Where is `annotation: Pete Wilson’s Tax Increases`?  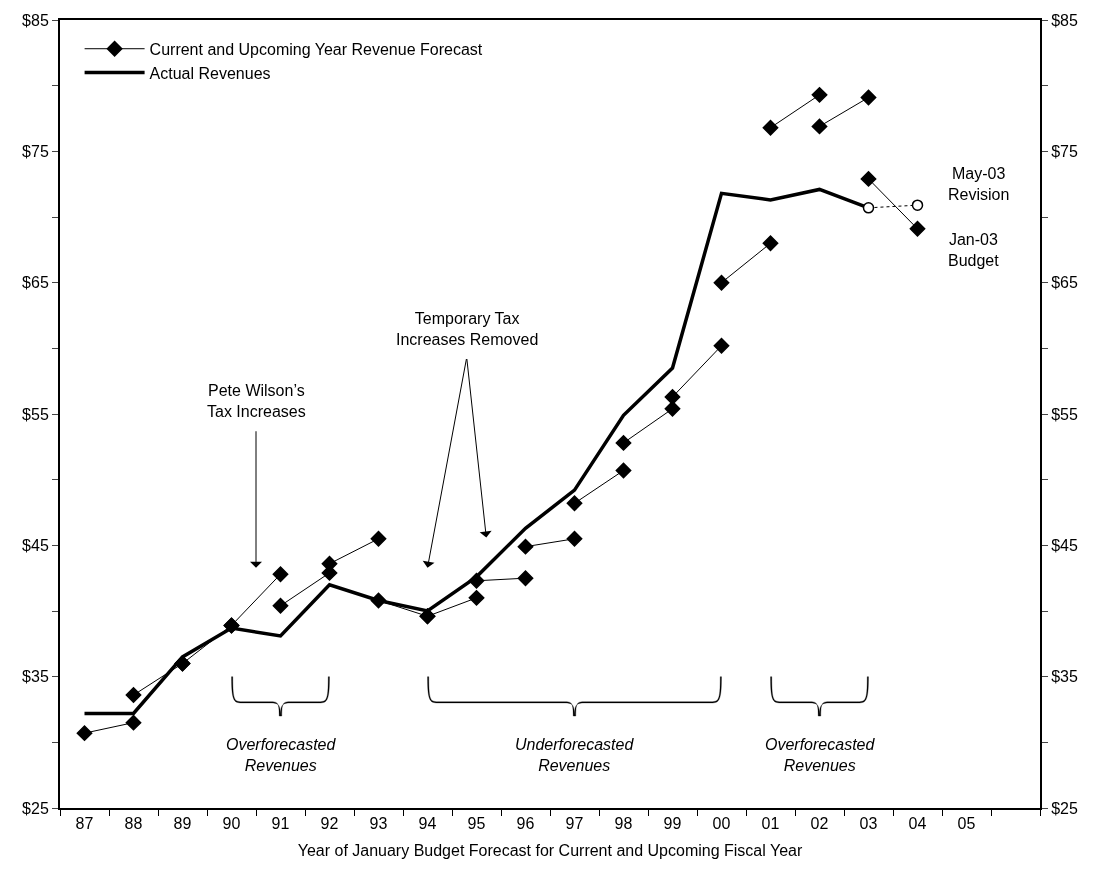 annotation: Pete Wilson’s Tax Increases is located at coordinates (256, 401).